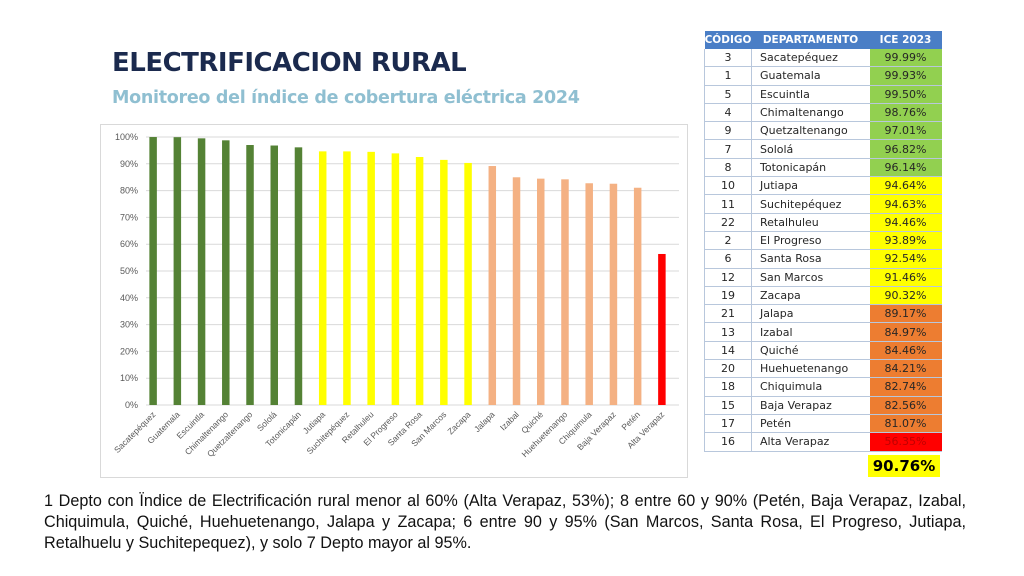  I want to click on table-row: 10 Jutiapa 94.64%, so click(823, 186).